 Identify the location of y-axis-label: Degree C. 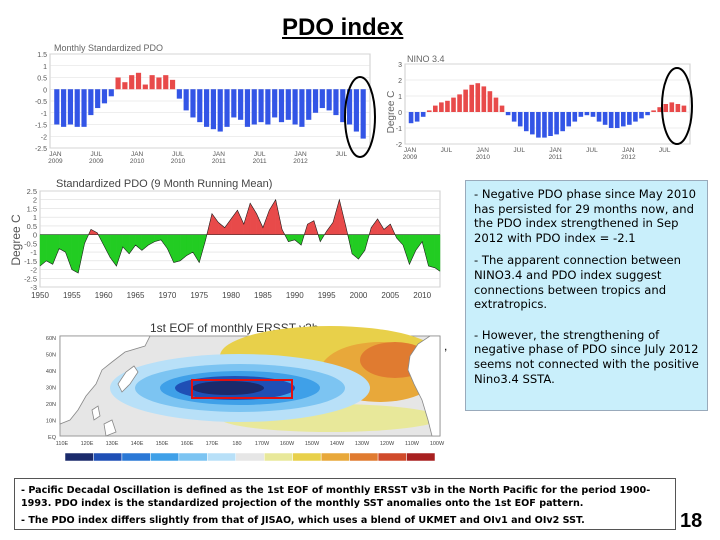
(391, 112).